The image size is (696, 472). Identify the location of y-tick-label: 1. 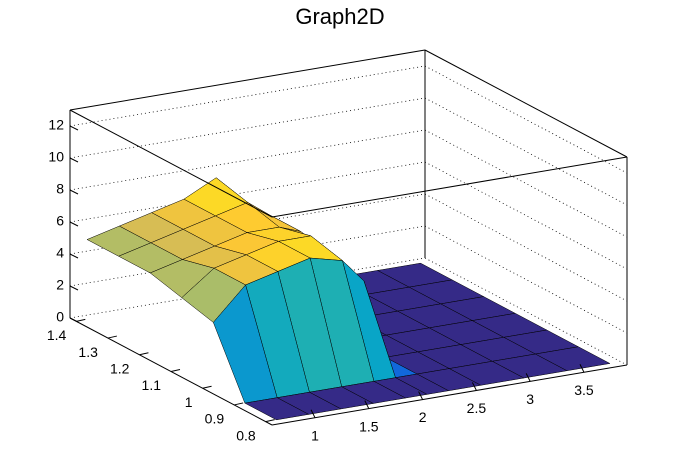
(189, 402).